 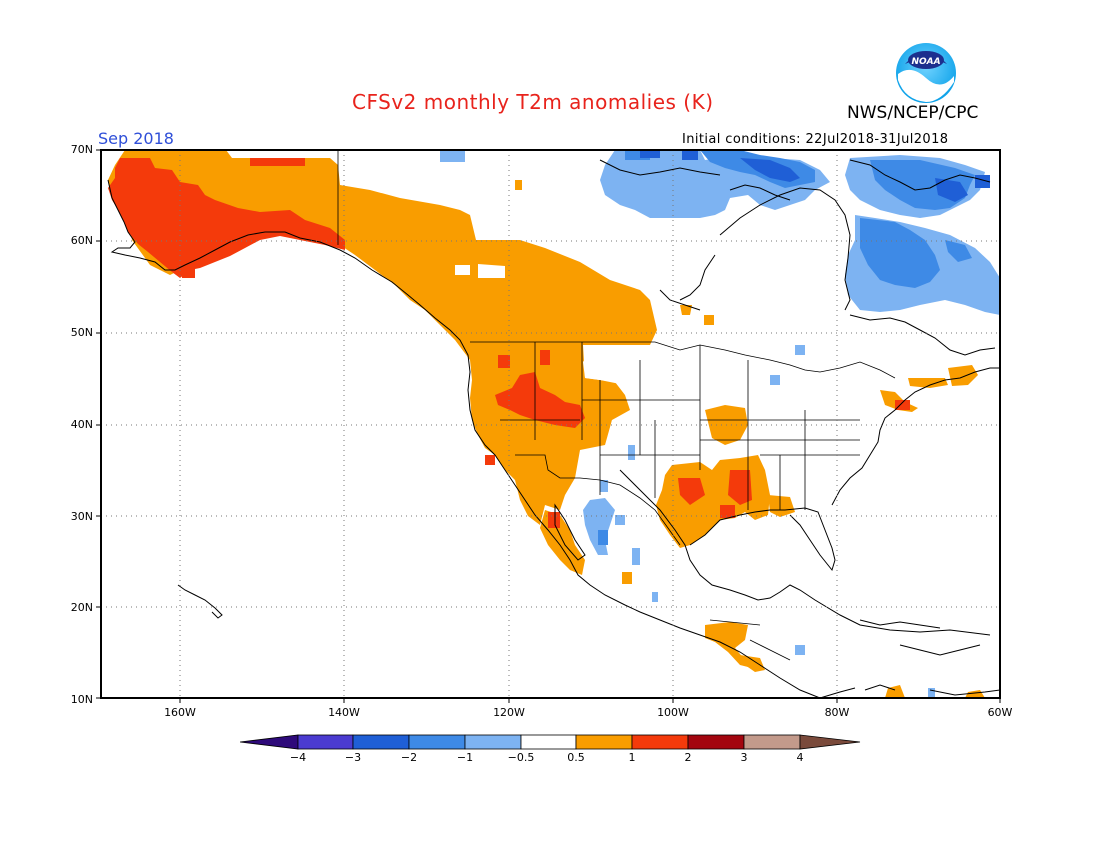 I want to click on colorbar, so click(x=550, y=742).